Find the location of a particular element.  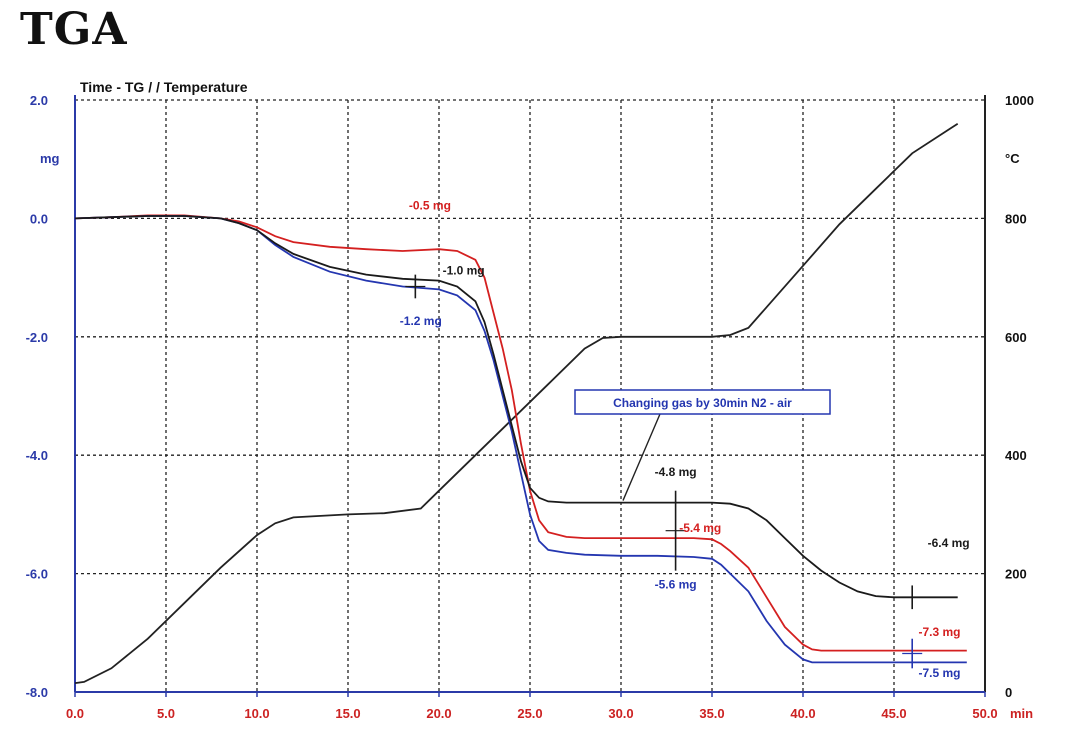

x-tick-label: 20.0 is located at coordinates (438, 713).